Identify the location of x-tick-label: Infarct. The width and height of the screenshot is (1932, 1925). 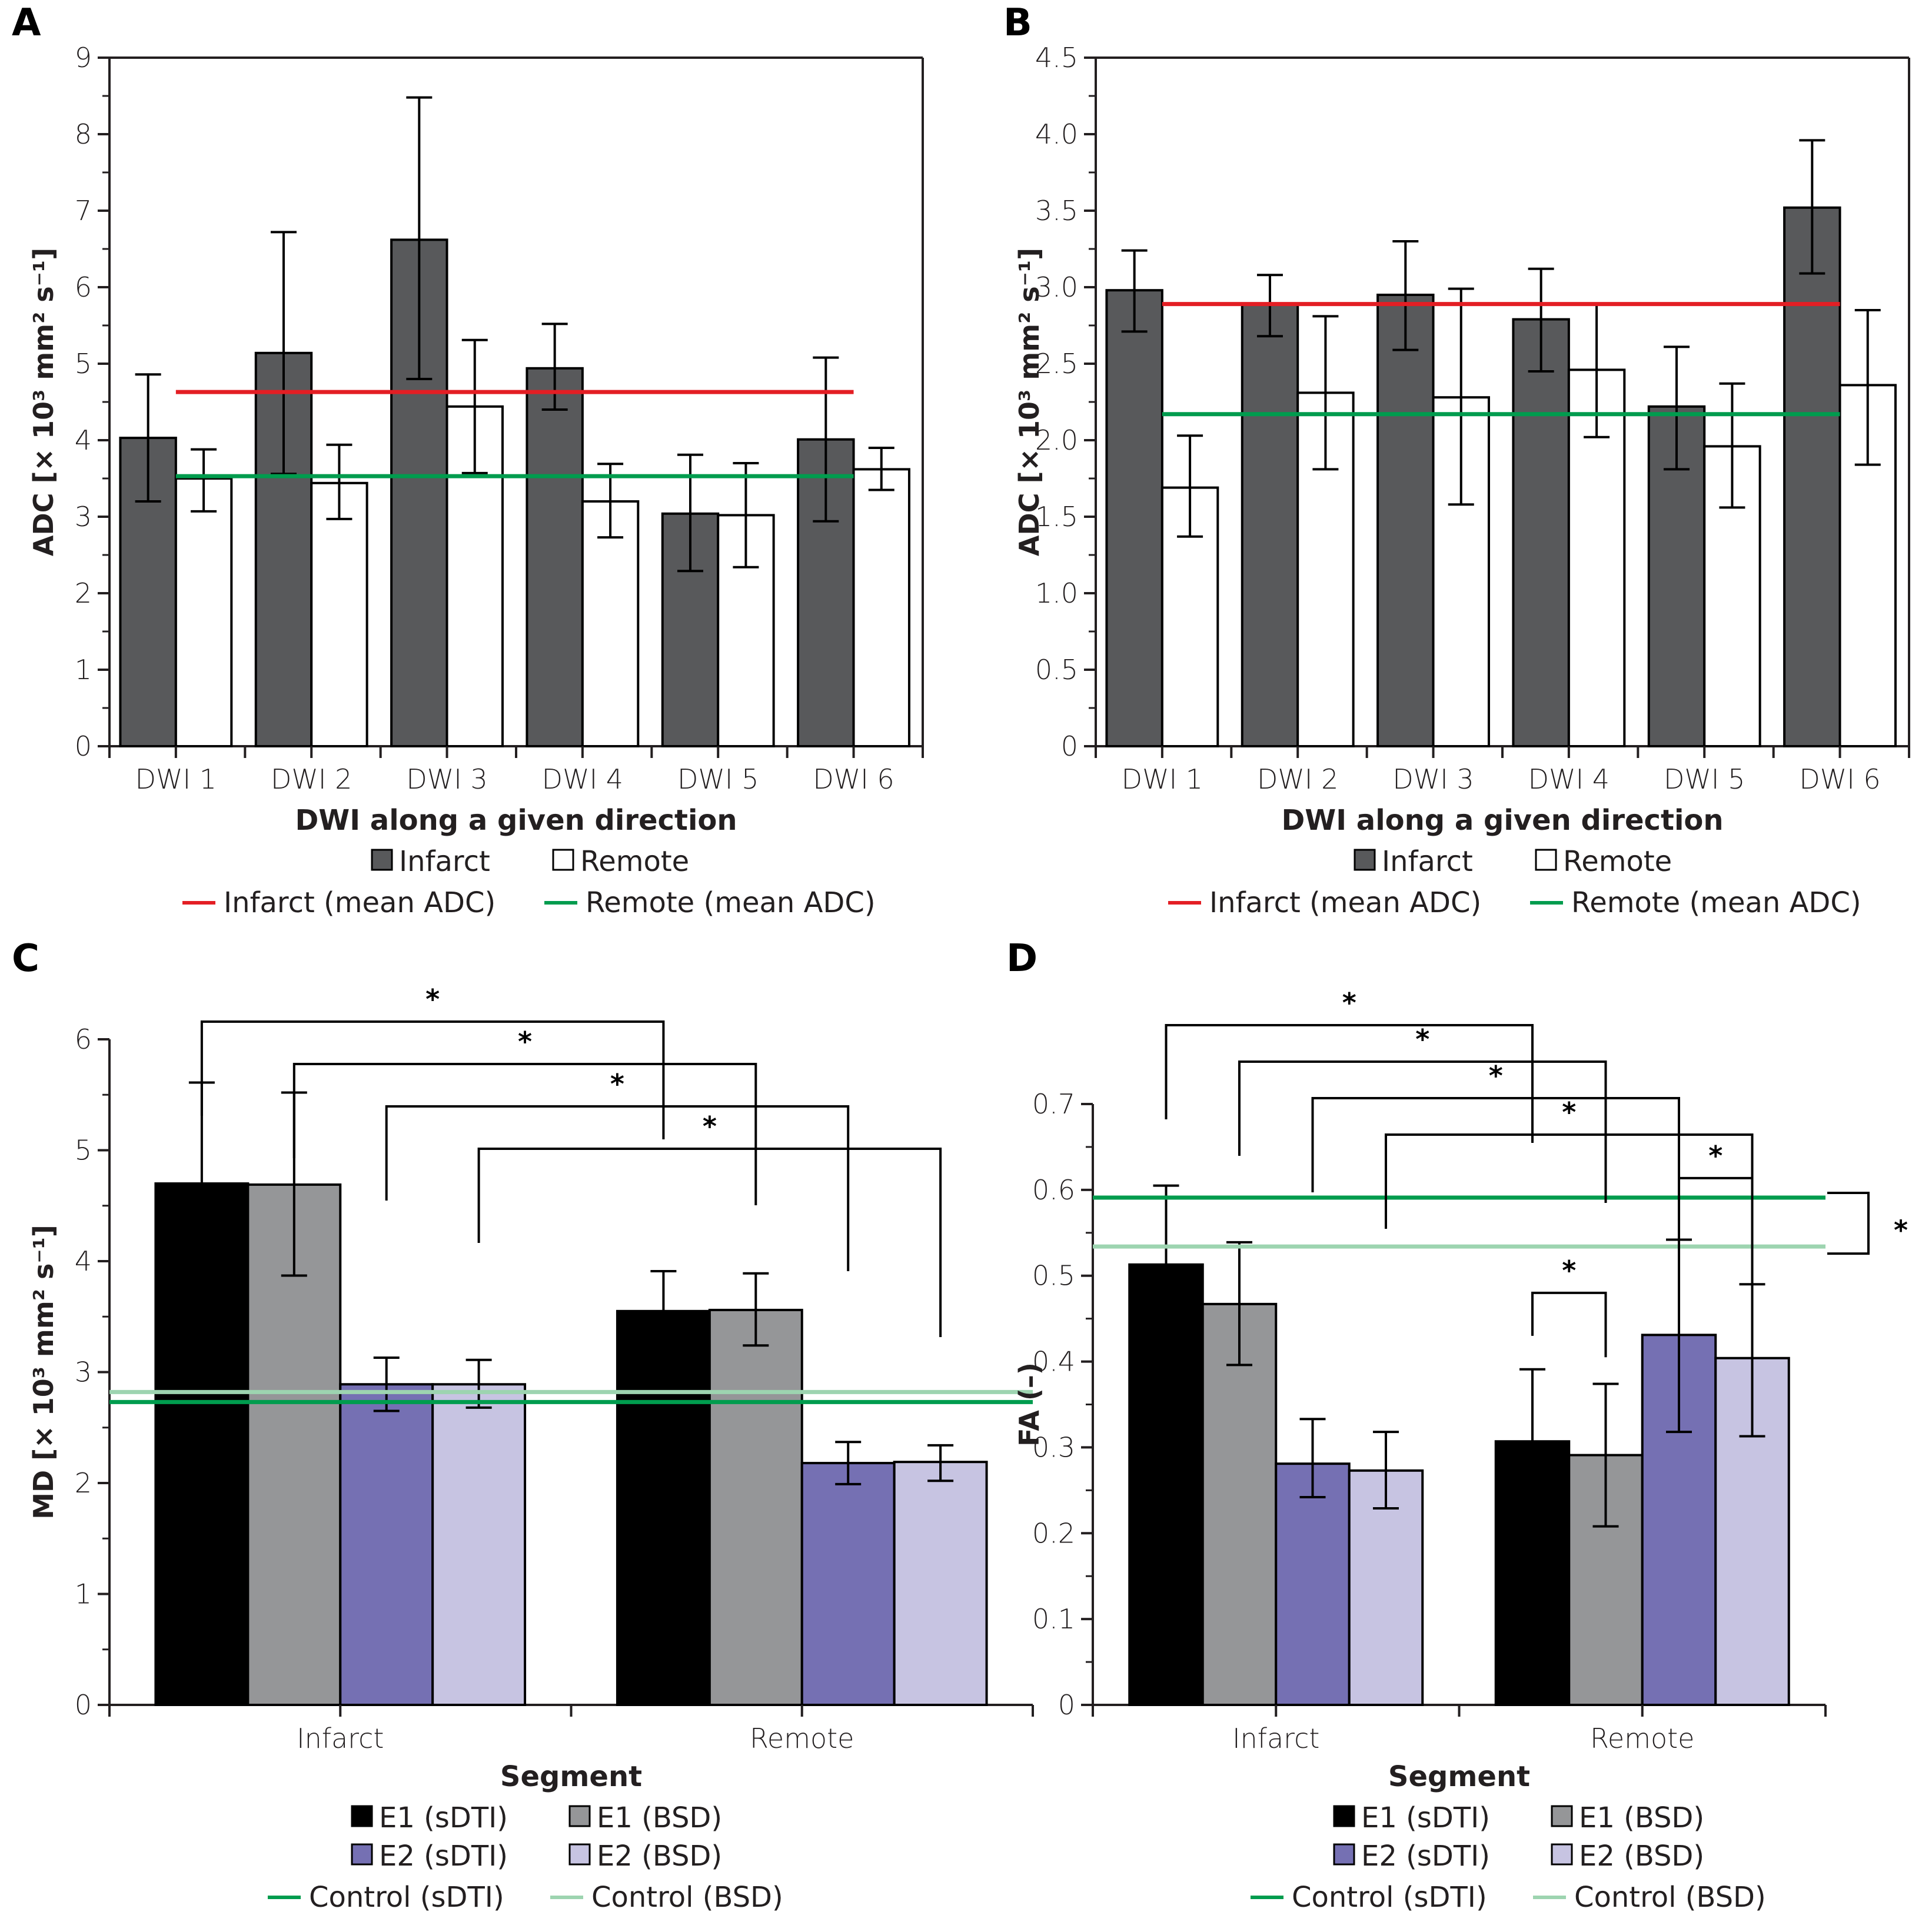
(1275, 1738).